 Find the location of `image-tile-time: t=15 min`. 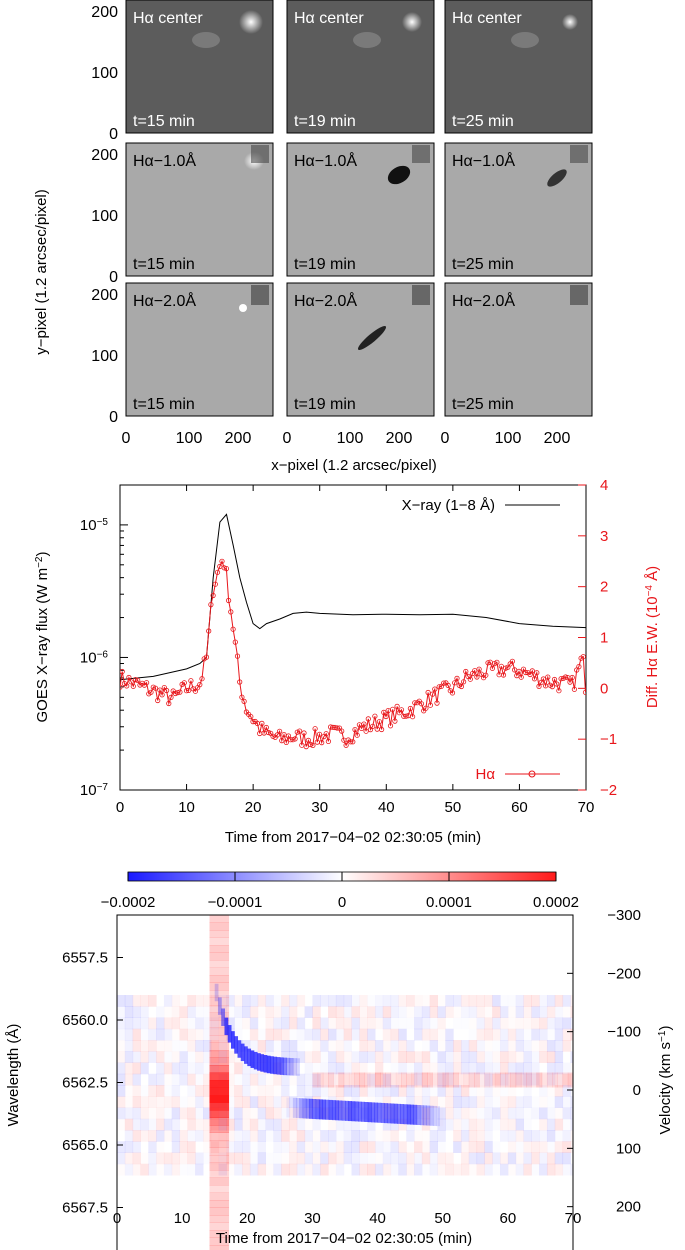

image-tile-time: t=15 min is located at coordinates (164, 121).